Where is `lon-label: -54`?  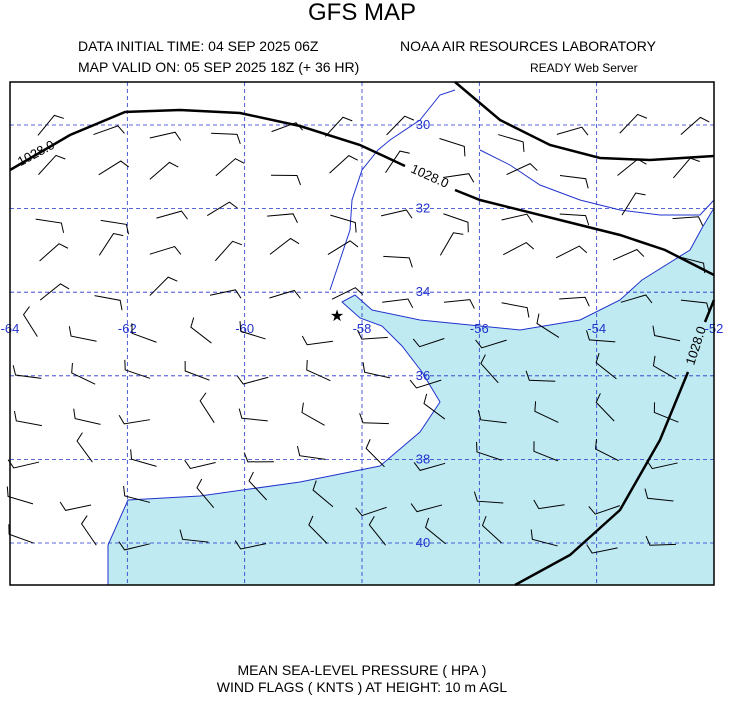
lon-label: -54 is located at coordinates (596, 328).